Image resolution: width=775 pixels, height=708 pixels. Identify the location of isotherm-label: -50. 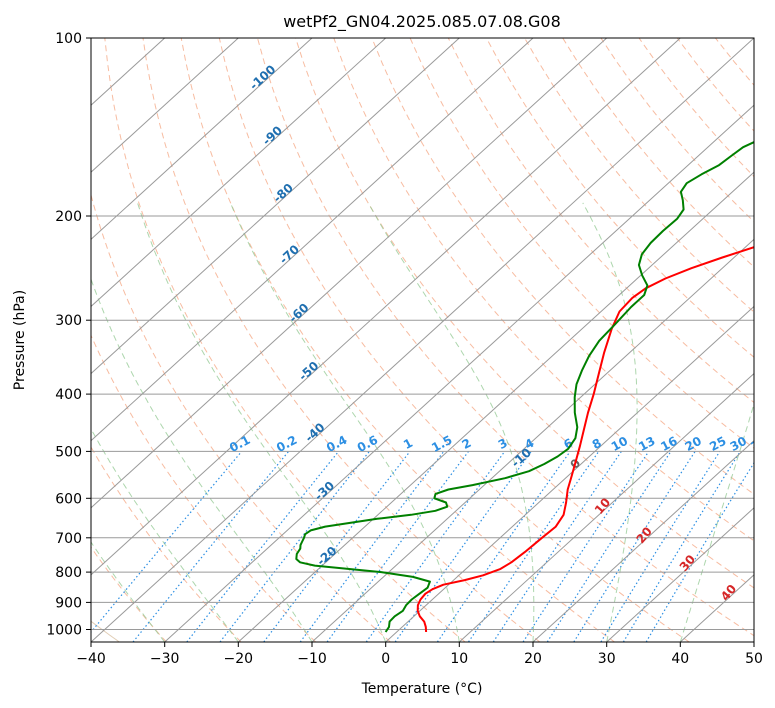
(308, 371).